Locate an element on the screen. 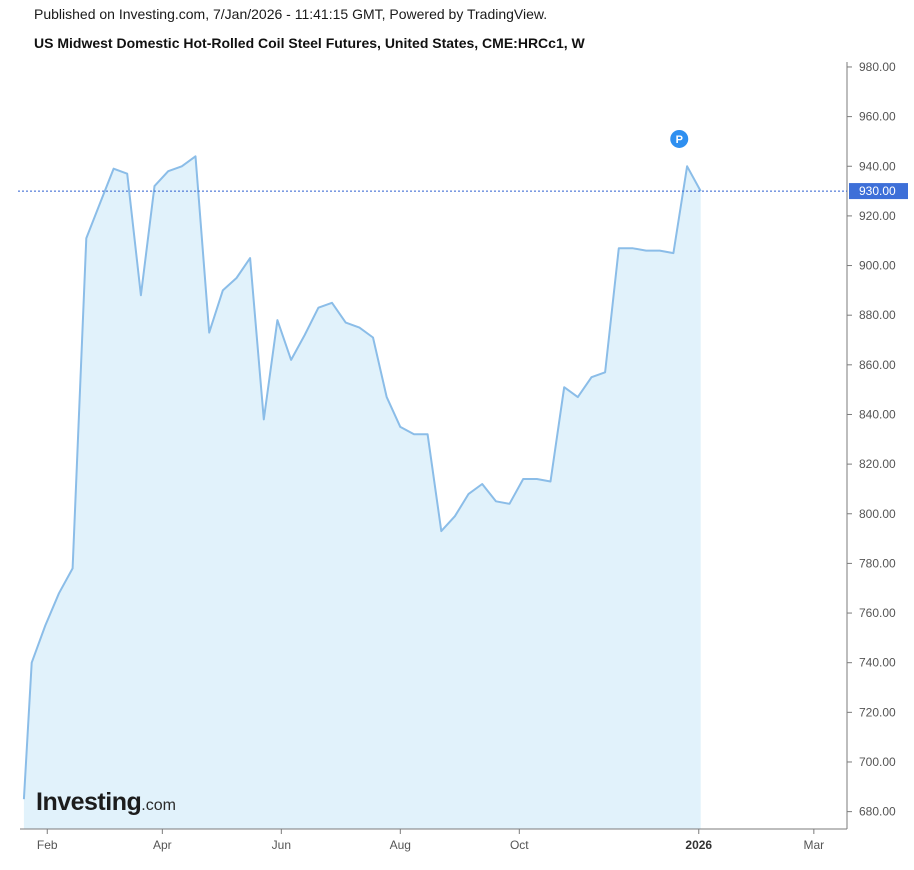 The width and height of the screenshot is (914, 870). y-tick-label: 820.00 is located at coordinates (877, 464).